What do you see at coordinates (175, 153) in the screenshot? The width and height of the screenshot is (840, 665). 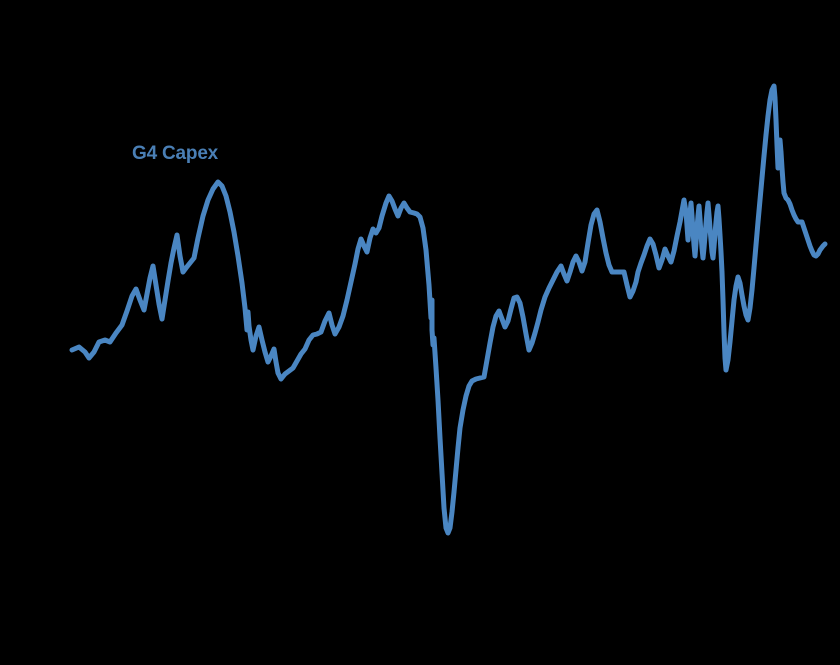 I see `series-label-g4-capex: G4 Capex` at bounding box center [175, 153].